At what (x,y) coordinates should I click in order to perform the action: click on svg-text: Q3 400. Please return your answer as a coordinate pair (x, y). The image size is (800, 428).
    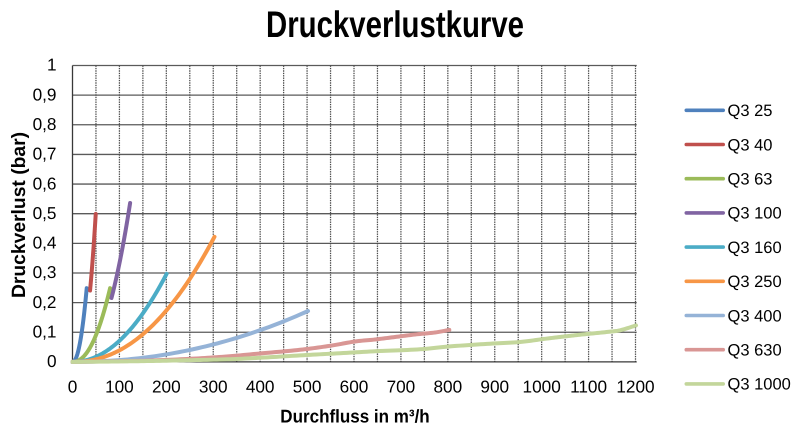
    Looking at the image, I should click on (755, 316).